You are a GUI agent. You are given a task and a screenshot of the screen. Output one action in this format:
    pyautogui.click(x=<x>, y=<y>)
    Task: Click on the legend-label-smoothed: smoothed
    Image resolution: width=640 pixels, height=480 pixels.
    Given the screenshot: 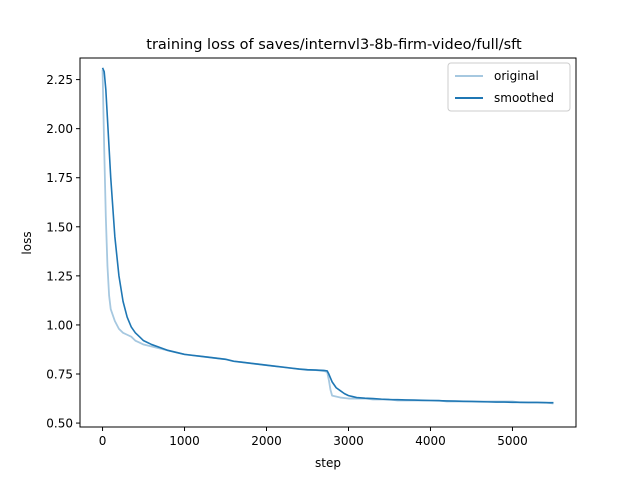 What is the action you would take?
    pyautogui.click(x=524, y=98)
    